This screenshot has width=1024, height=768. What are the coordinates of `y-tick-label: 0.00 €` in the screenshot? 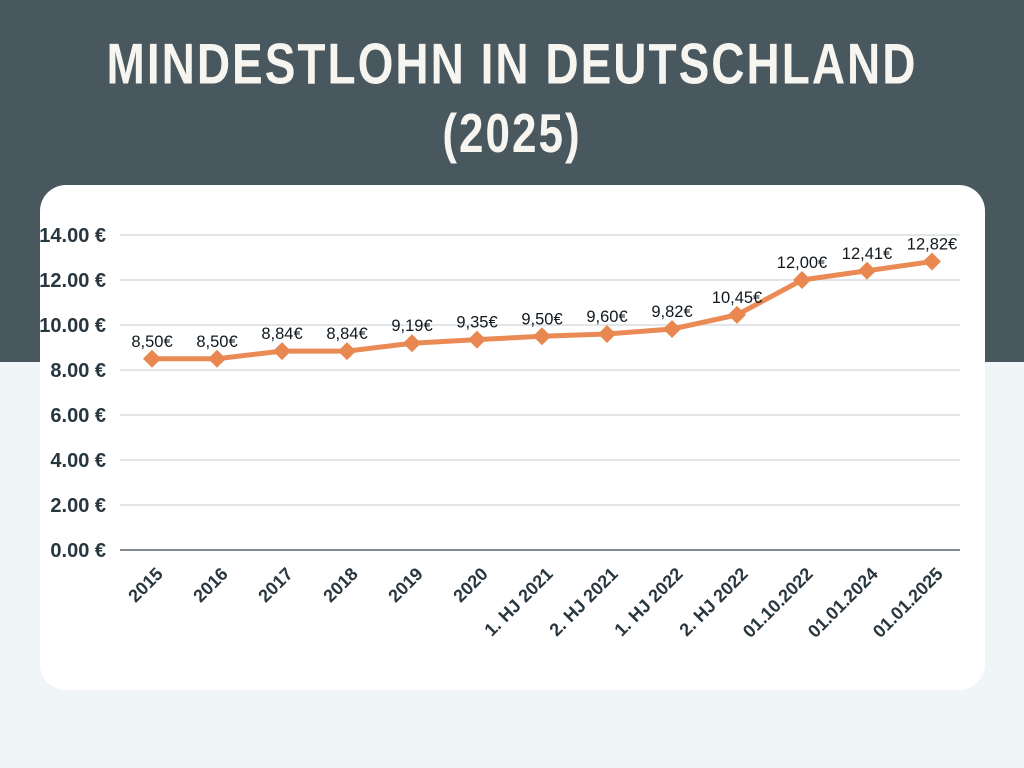 It's located at (78, 551).